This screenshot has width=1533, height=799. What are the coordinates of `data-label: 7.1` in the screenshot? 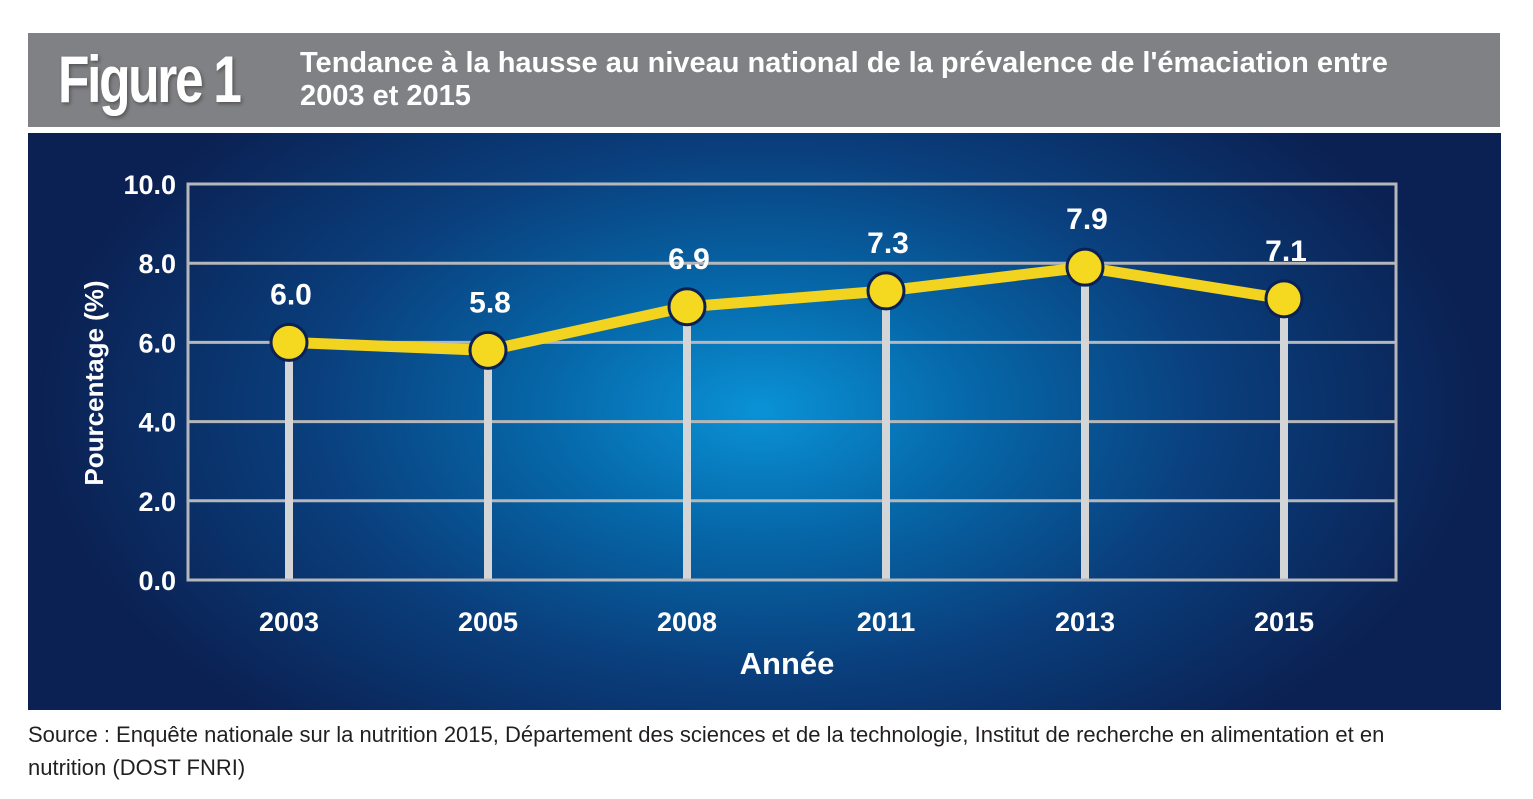 It's located at (1286, 251).